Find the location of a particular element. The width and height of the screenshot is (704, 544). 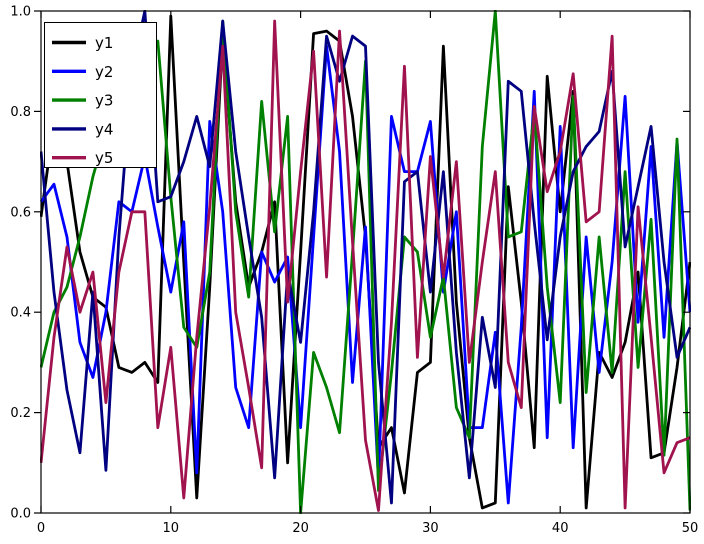

legend-y1-label: y1 is located at coordinates (104, 43).